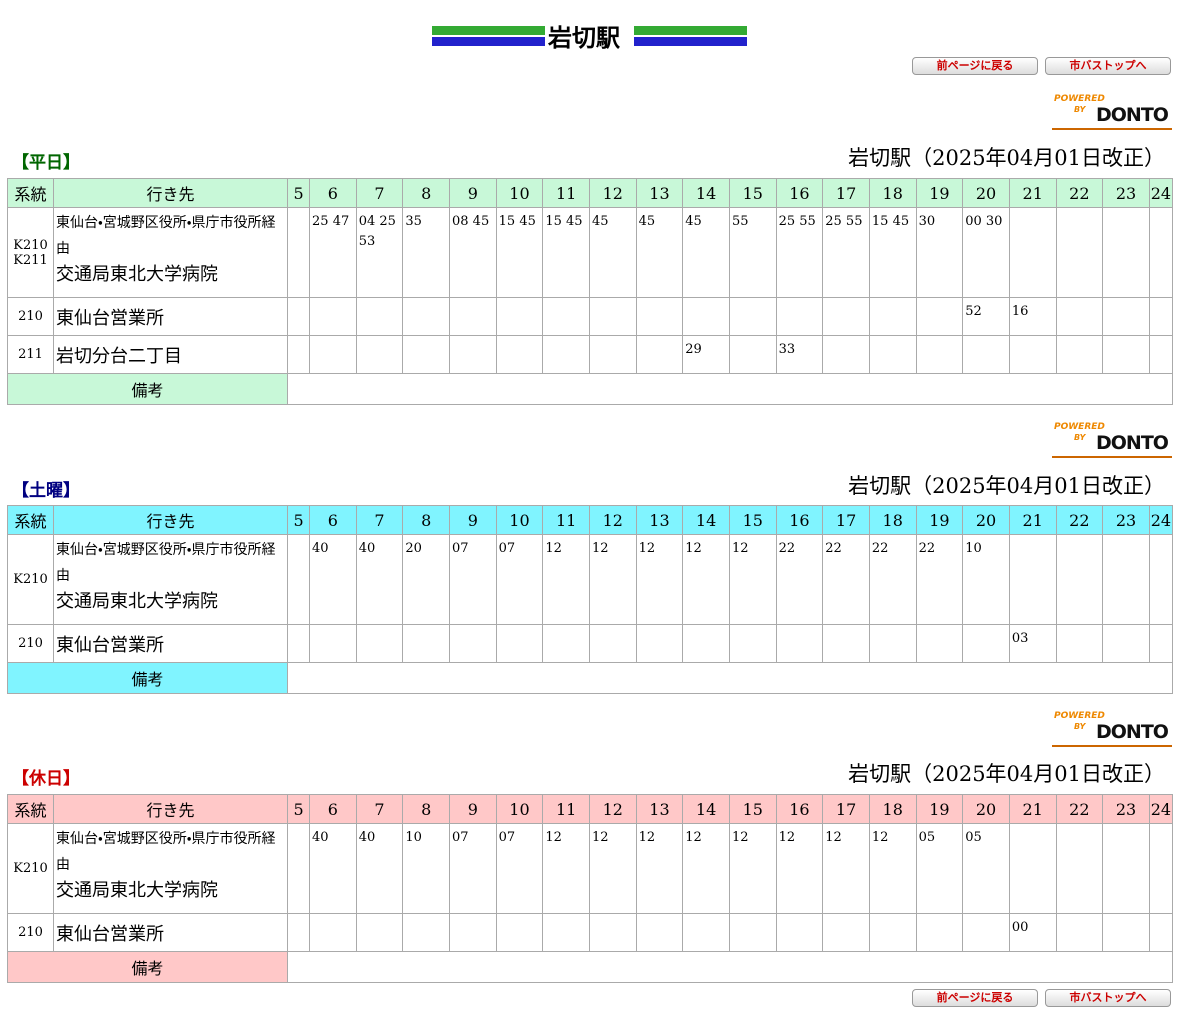 The height and width of the screenshot is (1013, 1179). What do you see at coordinates (426, 252) in the screenshot?
I see `time-cell: 35` at bounding box center [426, 252].